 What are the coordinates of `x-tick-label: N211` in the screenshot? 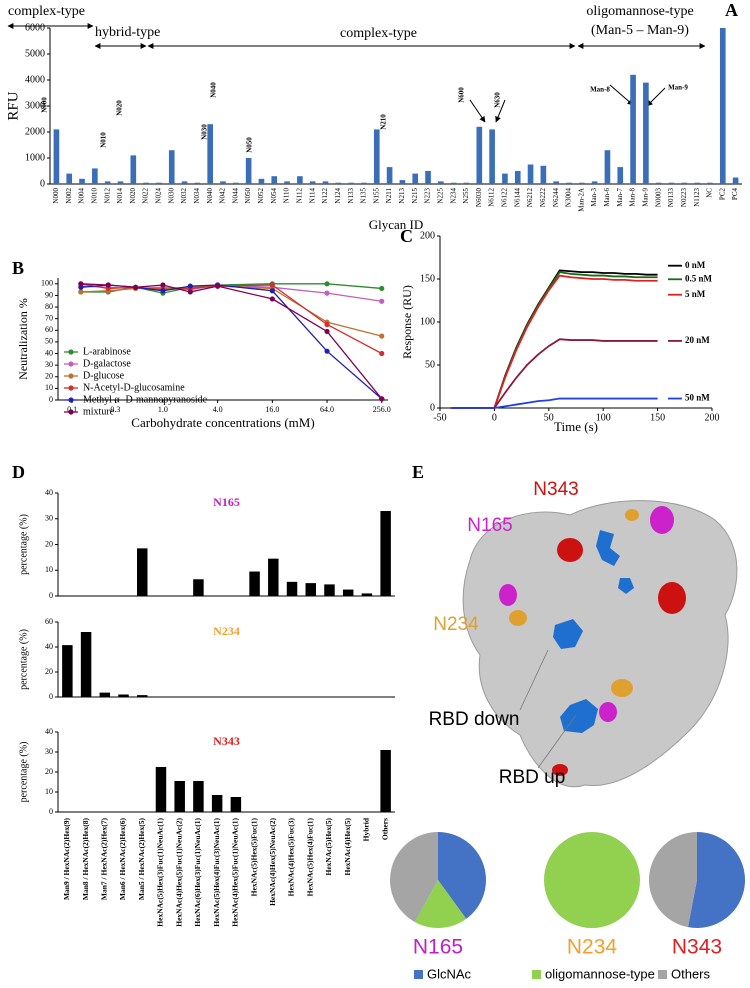 It's located at (389, 196).